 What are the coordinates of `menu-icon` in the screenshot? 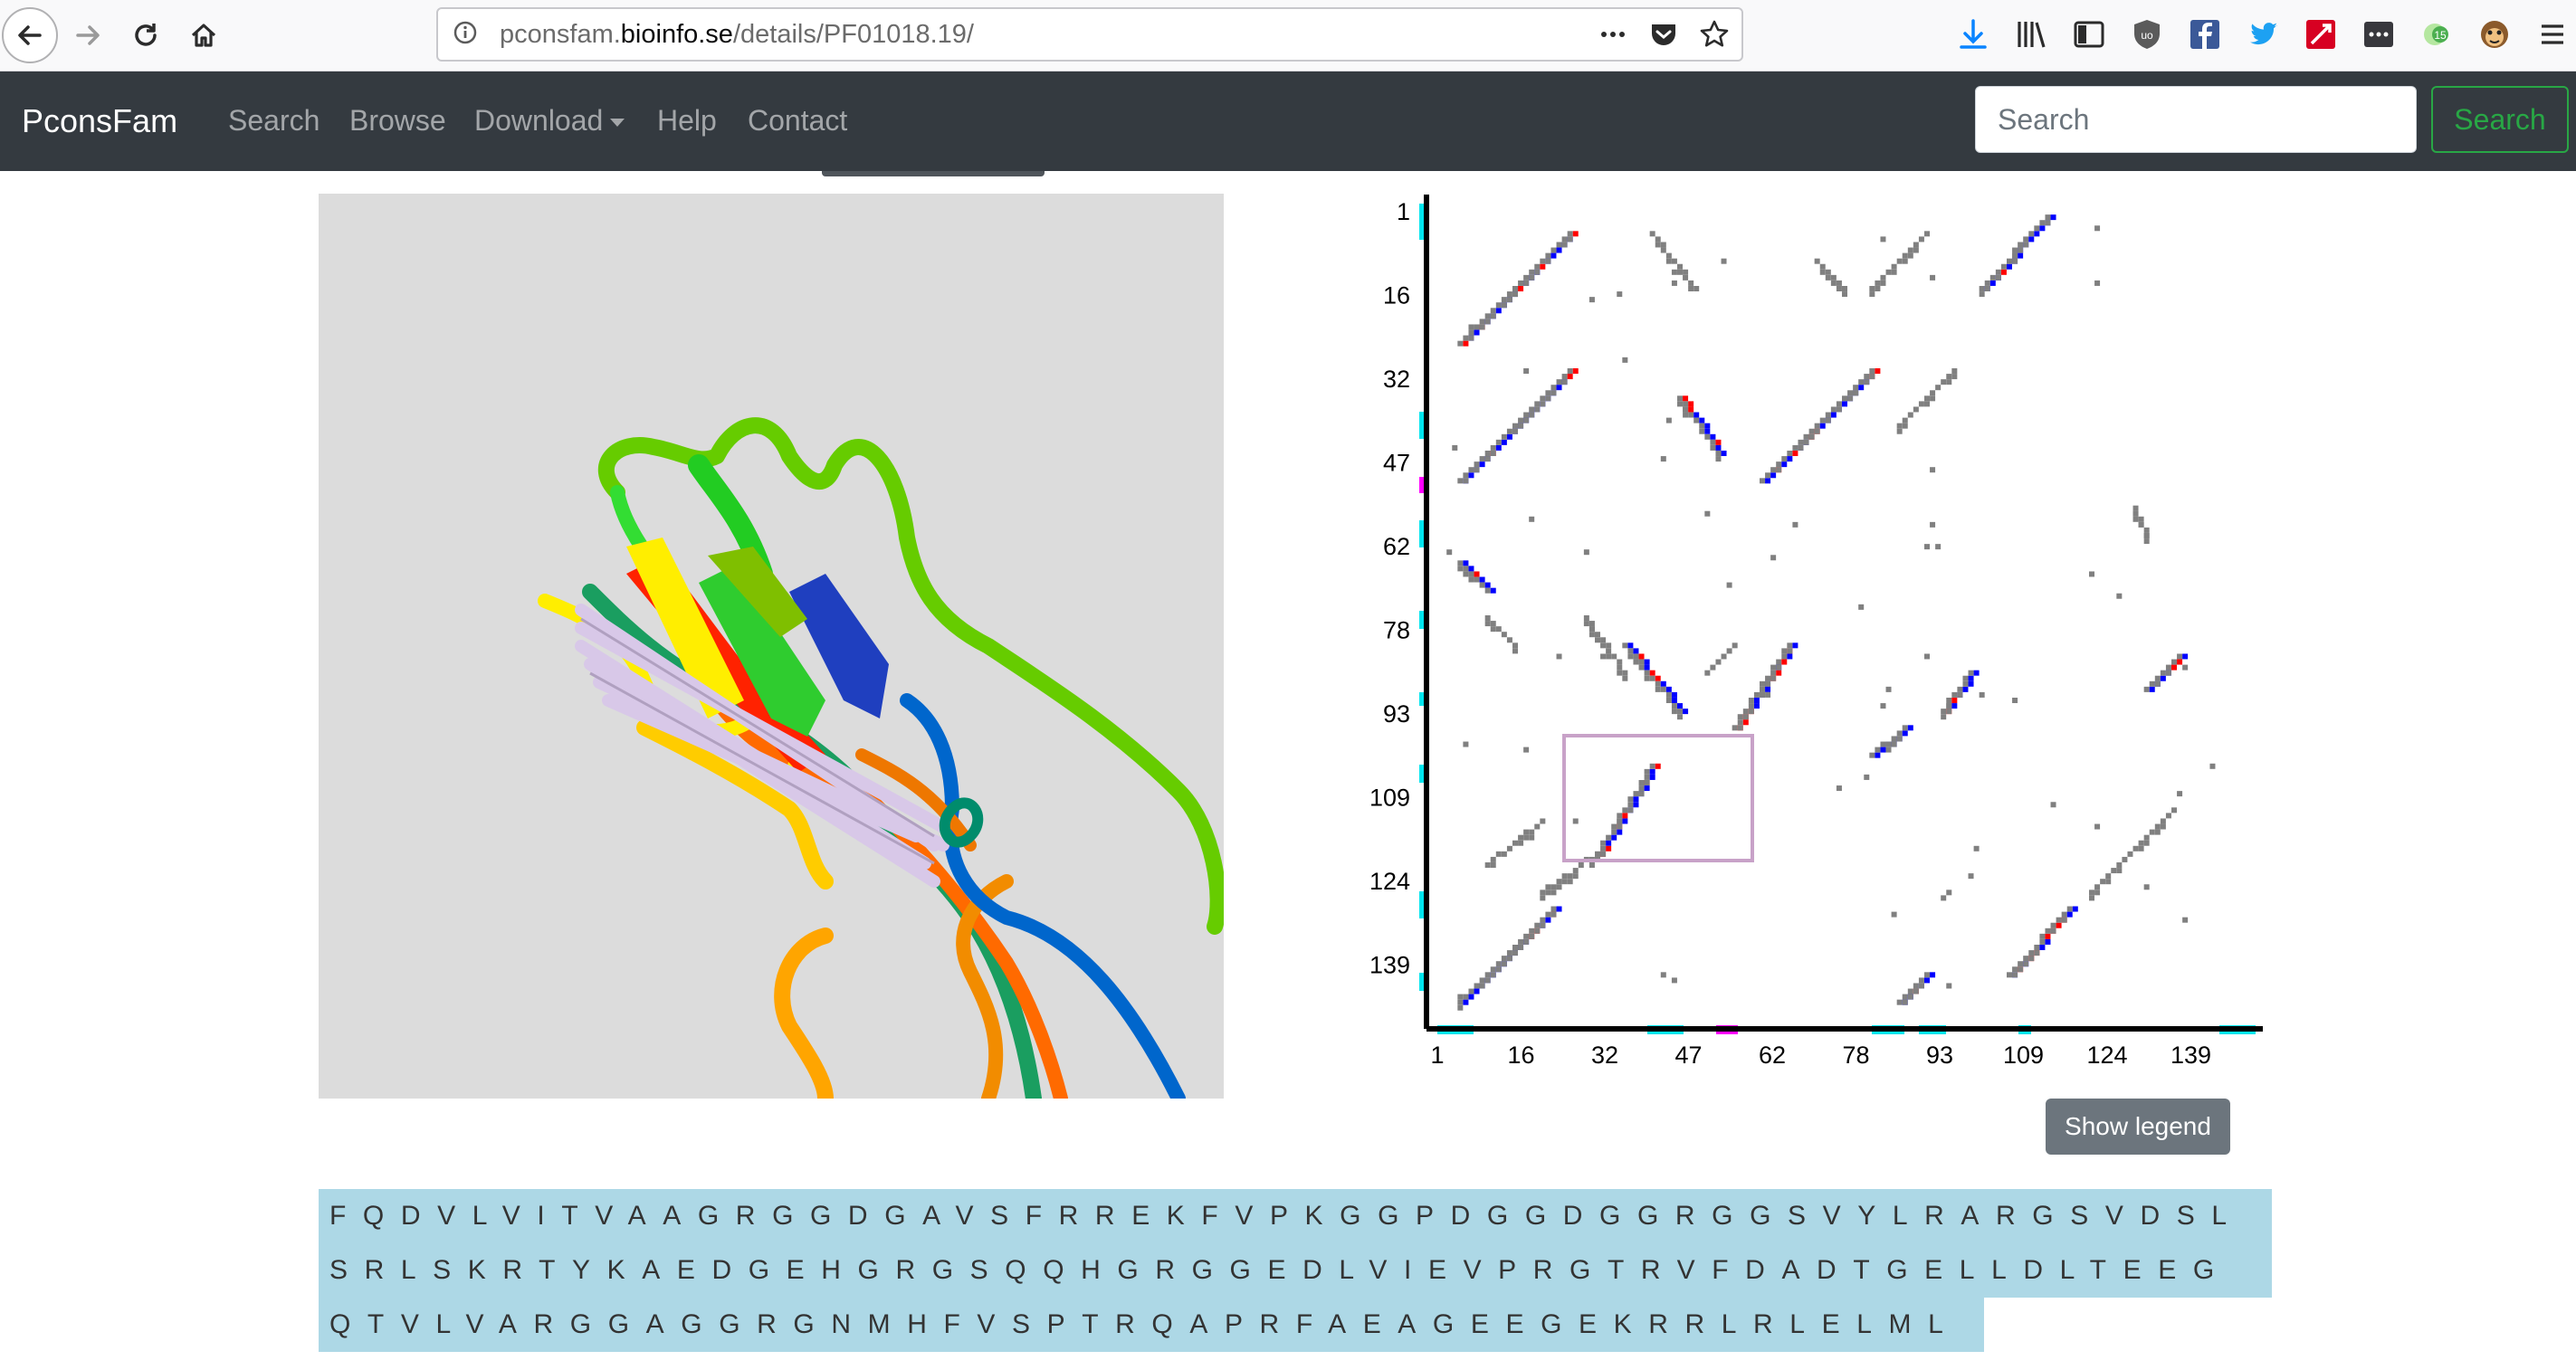 It's located at (2552, 34).